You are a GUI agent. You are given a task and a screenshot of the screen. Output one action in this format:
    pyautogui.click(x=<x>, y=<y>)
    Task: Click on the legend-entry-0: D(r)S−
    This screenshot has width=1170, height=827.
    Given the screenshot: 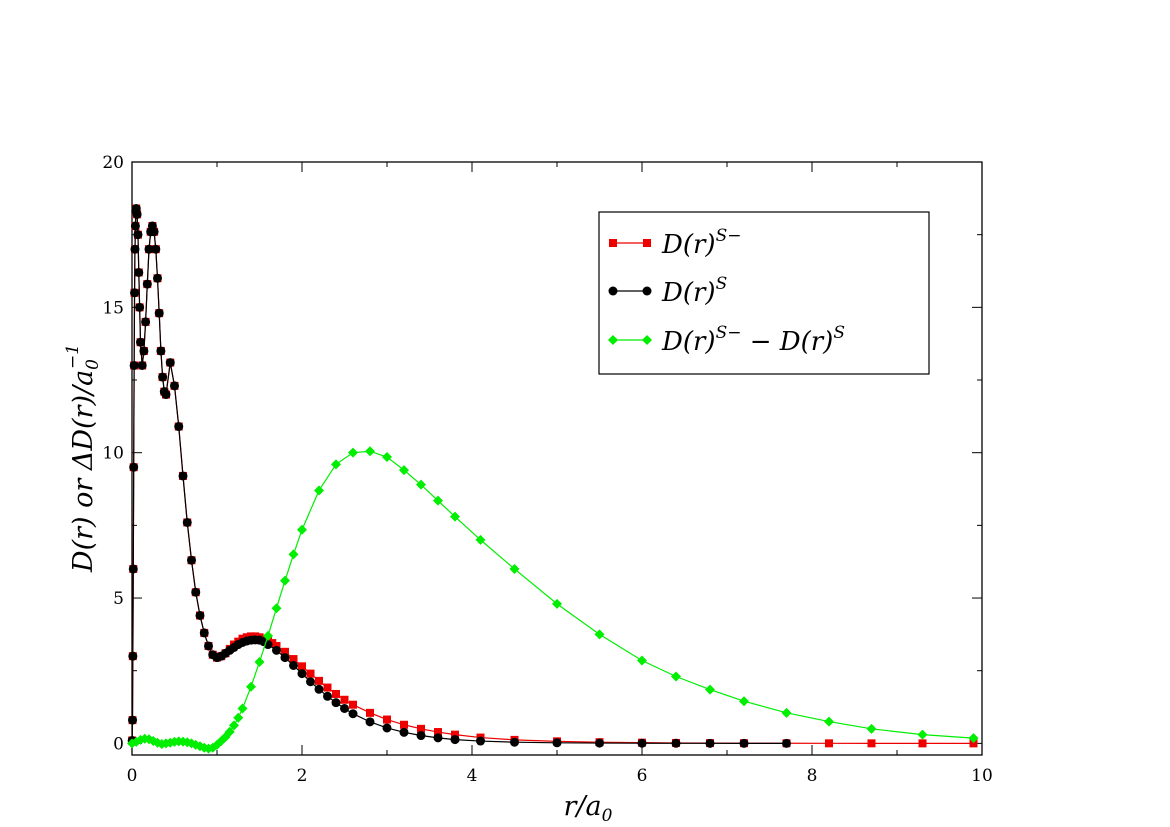 What is the action you would take?
    pyautogui.click(x=675, y=243)
    